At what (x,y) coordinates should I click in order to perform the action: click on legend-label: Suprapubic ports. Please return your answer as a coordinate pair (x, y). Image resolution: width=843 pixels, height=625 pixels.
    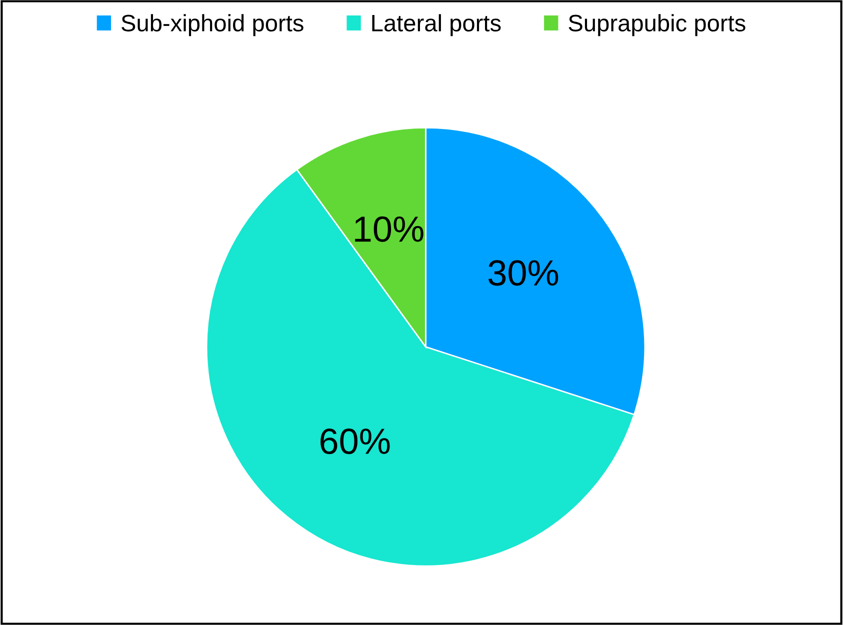
    Looking at the image, I should click on (657, 25).